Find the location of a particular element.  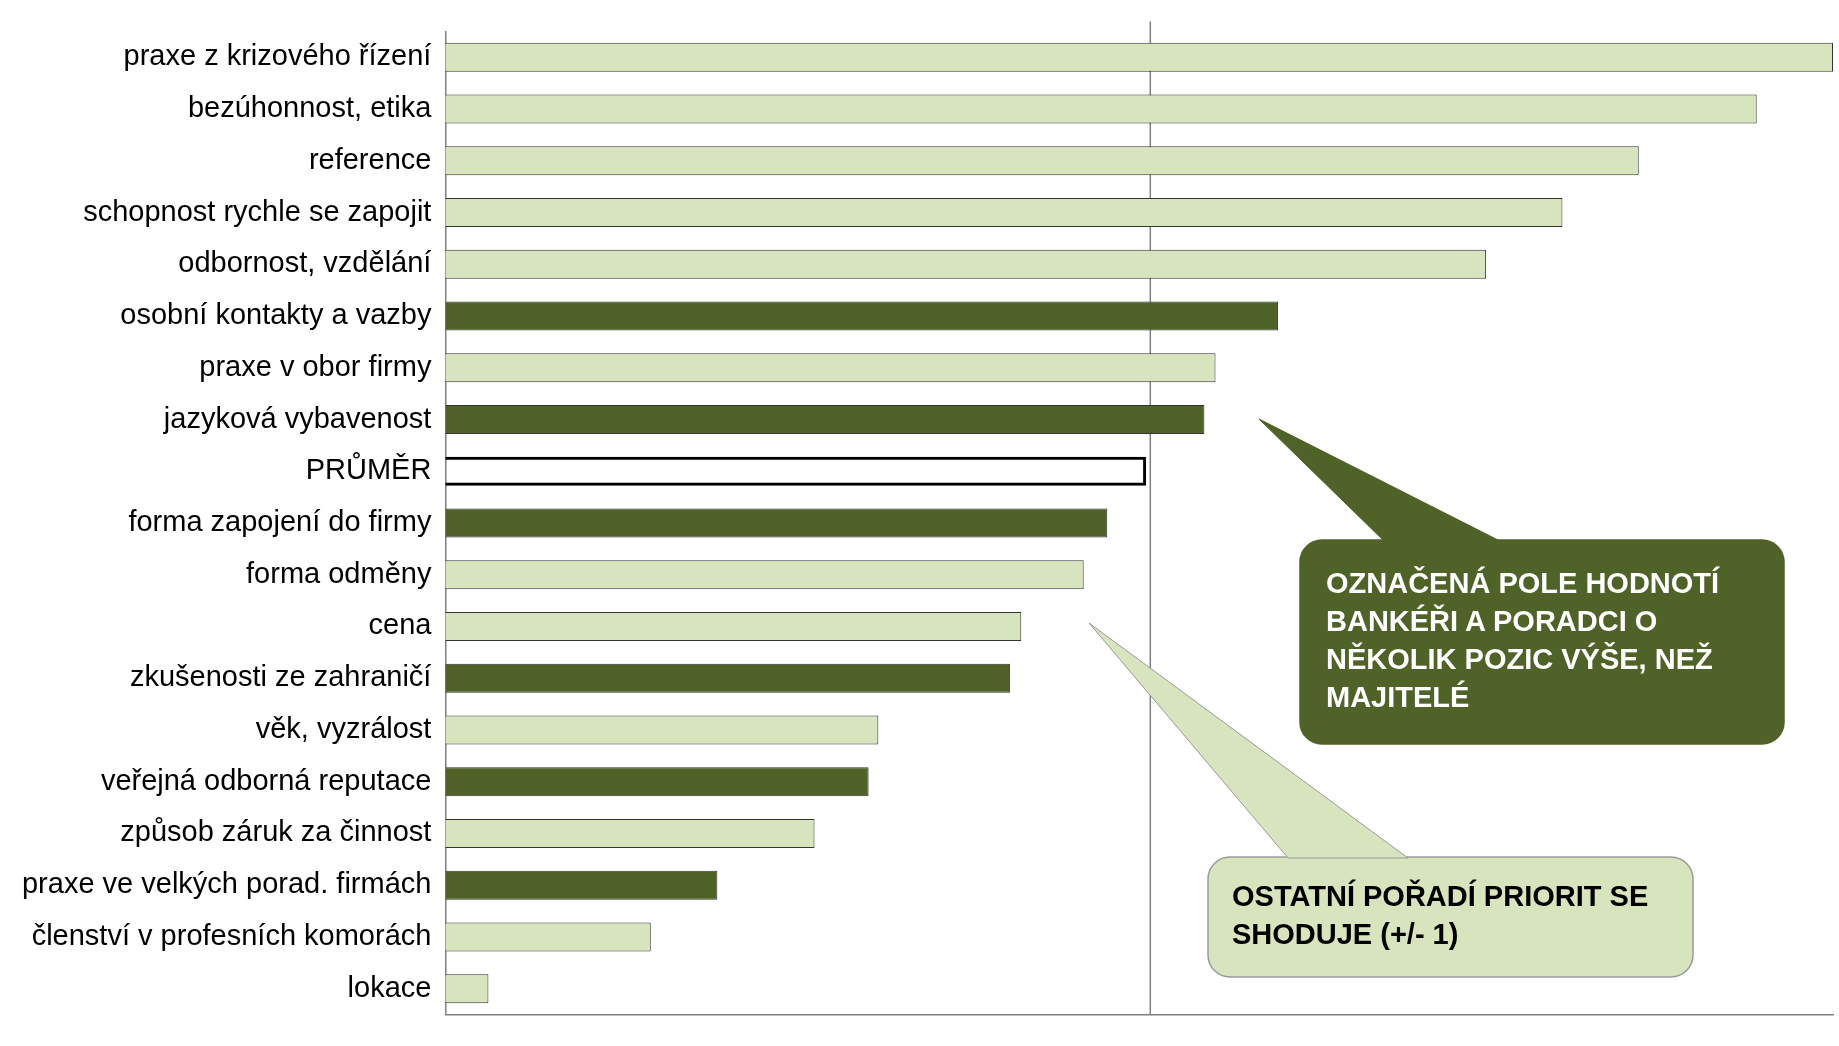

annotation: OSTATNÍ POŘADÍ PRIORIT SE SHODUJE (+/- 1) is located at coordinates (1450, 917).